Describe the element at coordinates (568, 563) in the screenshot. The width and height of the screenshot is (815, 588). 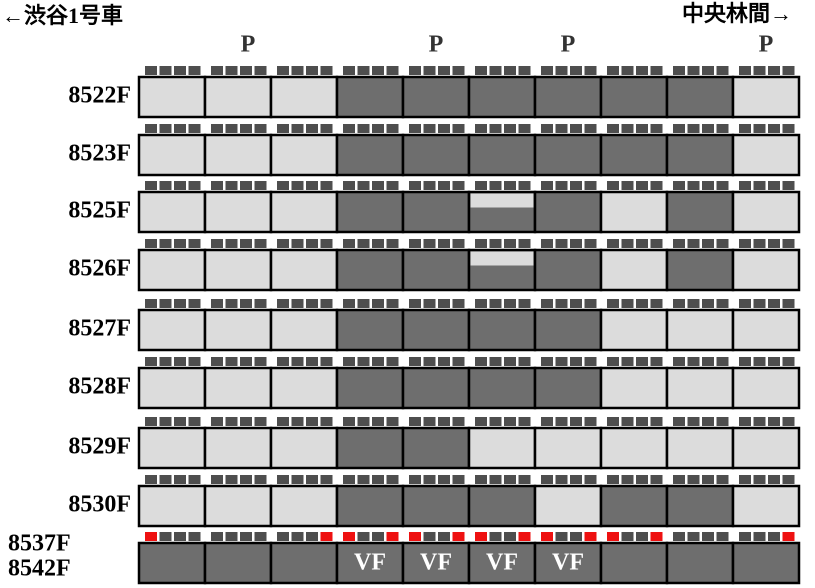
I see `car-label: VF` at that location.